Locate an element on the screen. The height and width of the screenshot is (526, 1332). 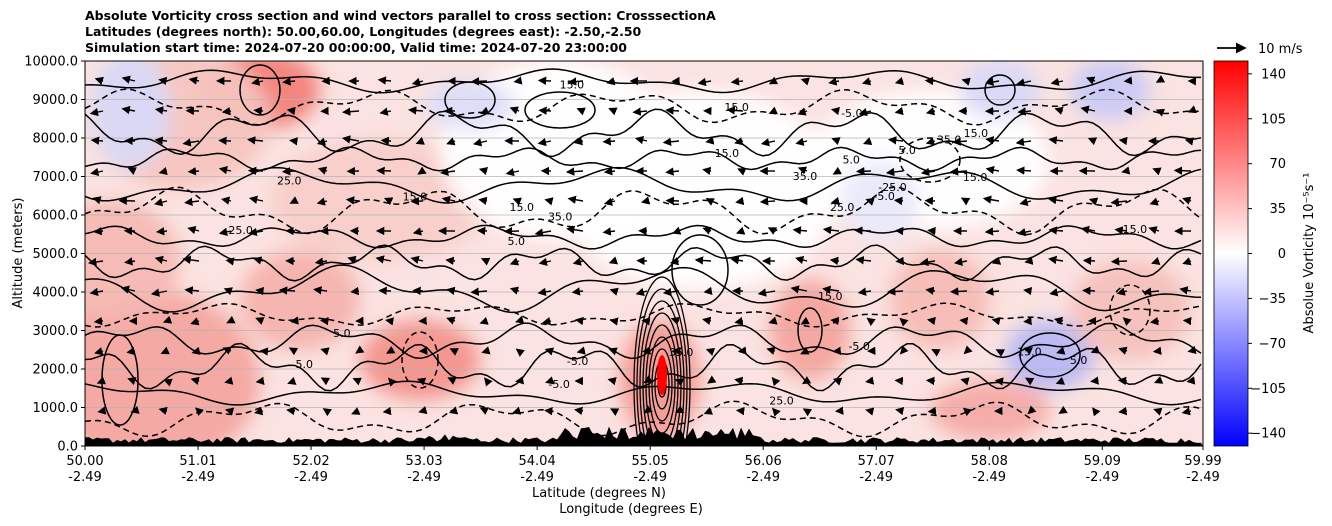
y-tick-label: 3000.0 is located at coordinates (56, 331).